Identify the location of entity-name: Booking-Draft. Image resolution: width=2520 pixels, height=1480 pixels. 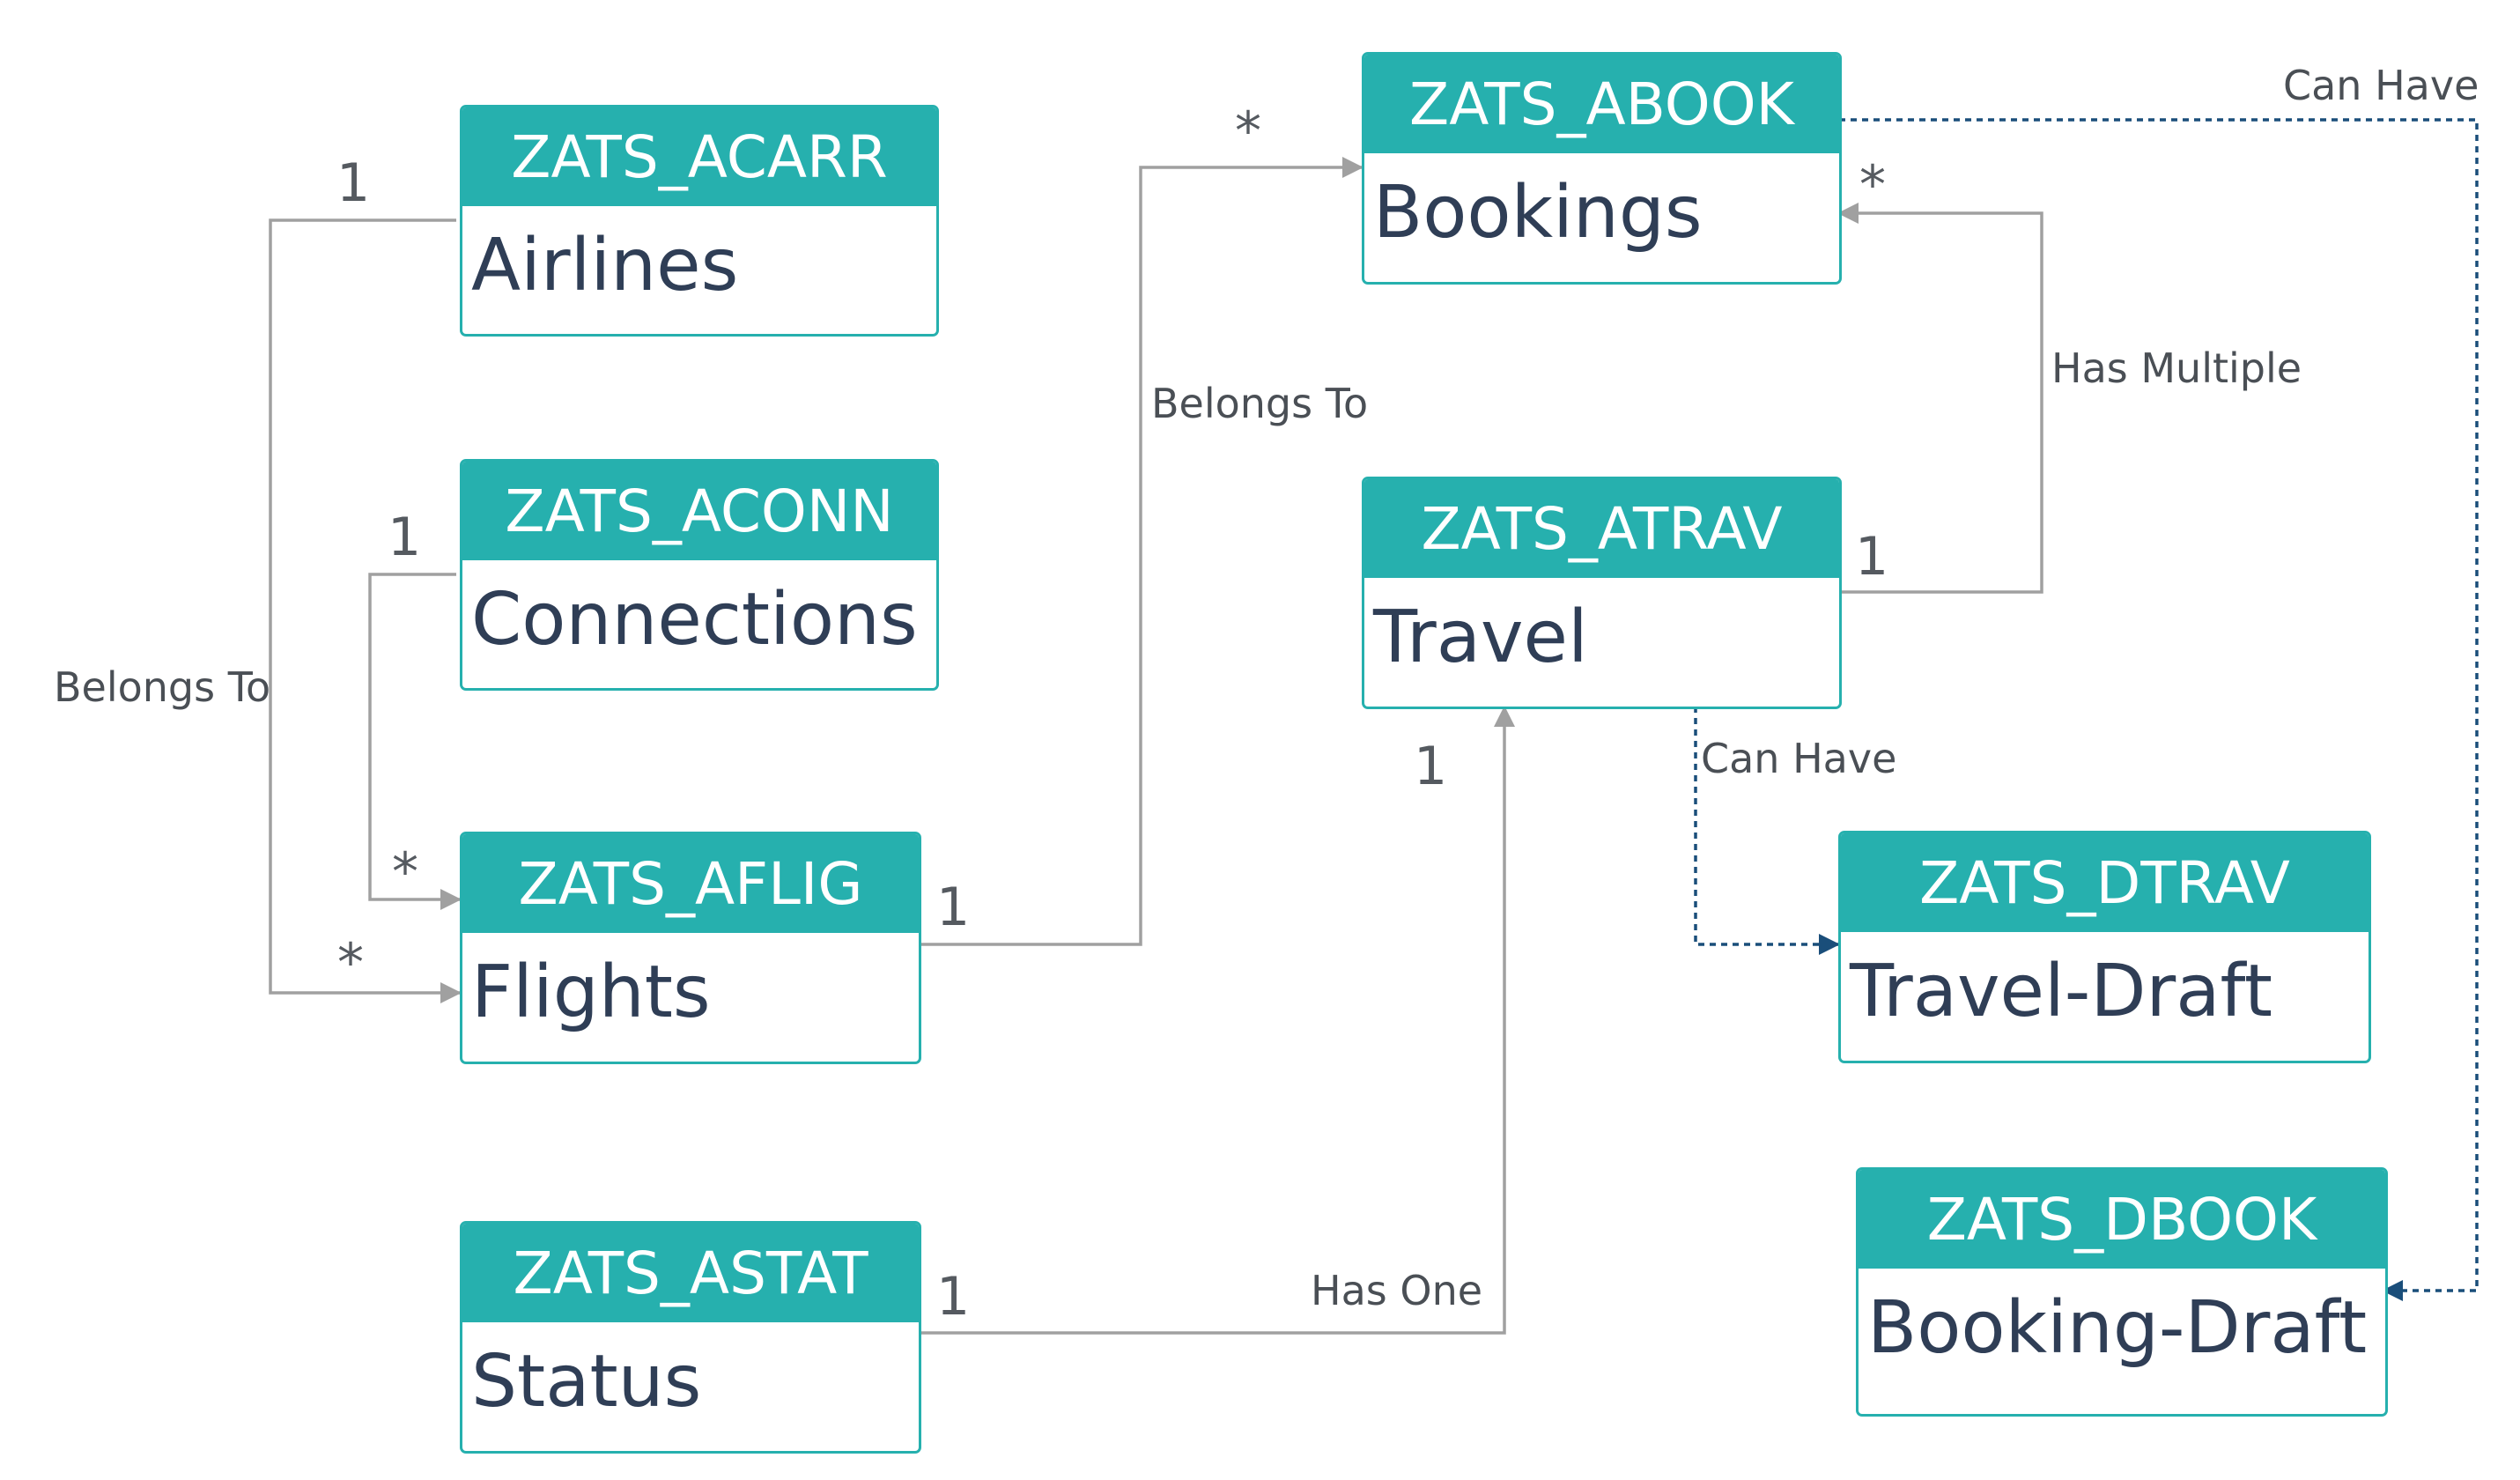
(2117, 1328).